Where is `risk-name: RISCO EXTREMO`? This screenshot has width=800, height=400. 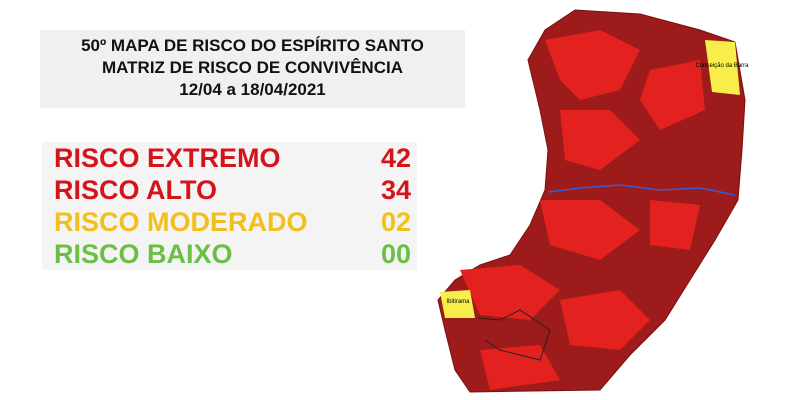 risk-name: RISCO EXTREMO is located at coordinates (167, 158).